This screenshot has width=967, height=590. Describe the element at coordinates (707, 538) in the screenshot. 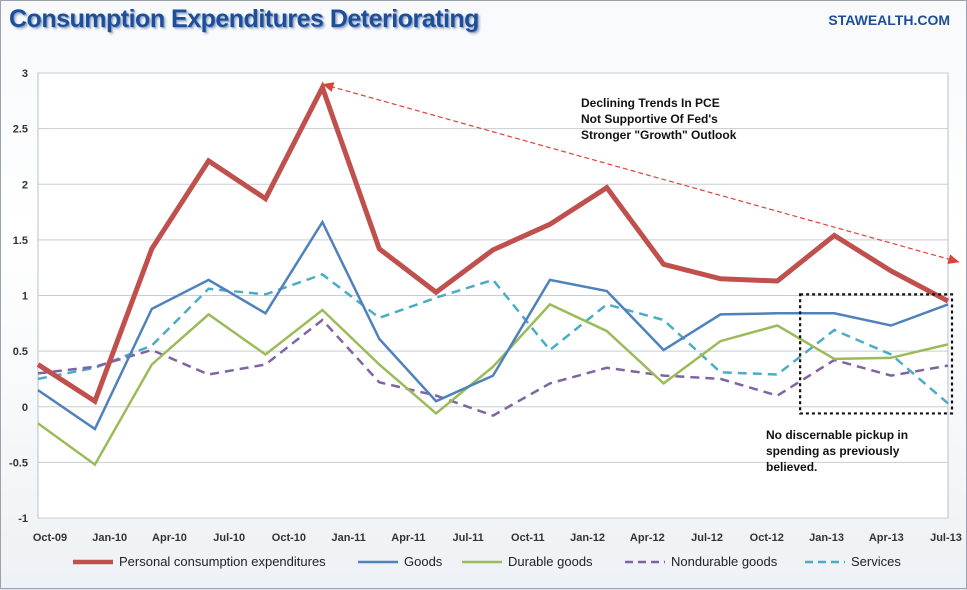

I see `x-tick-label: Jul-12` at that location.